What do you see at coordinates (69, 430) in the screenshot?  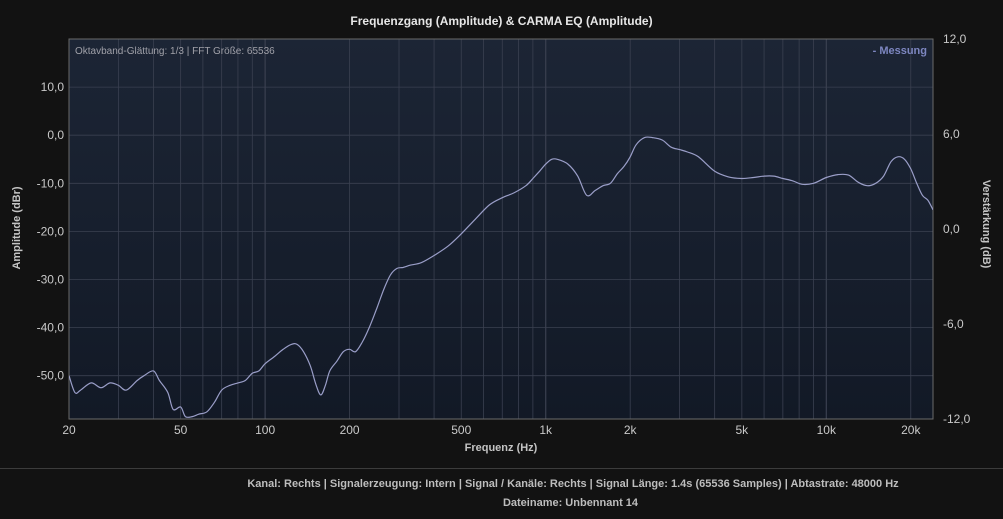 I see `x-tick-label: 20` at bounding box center [69, 430].